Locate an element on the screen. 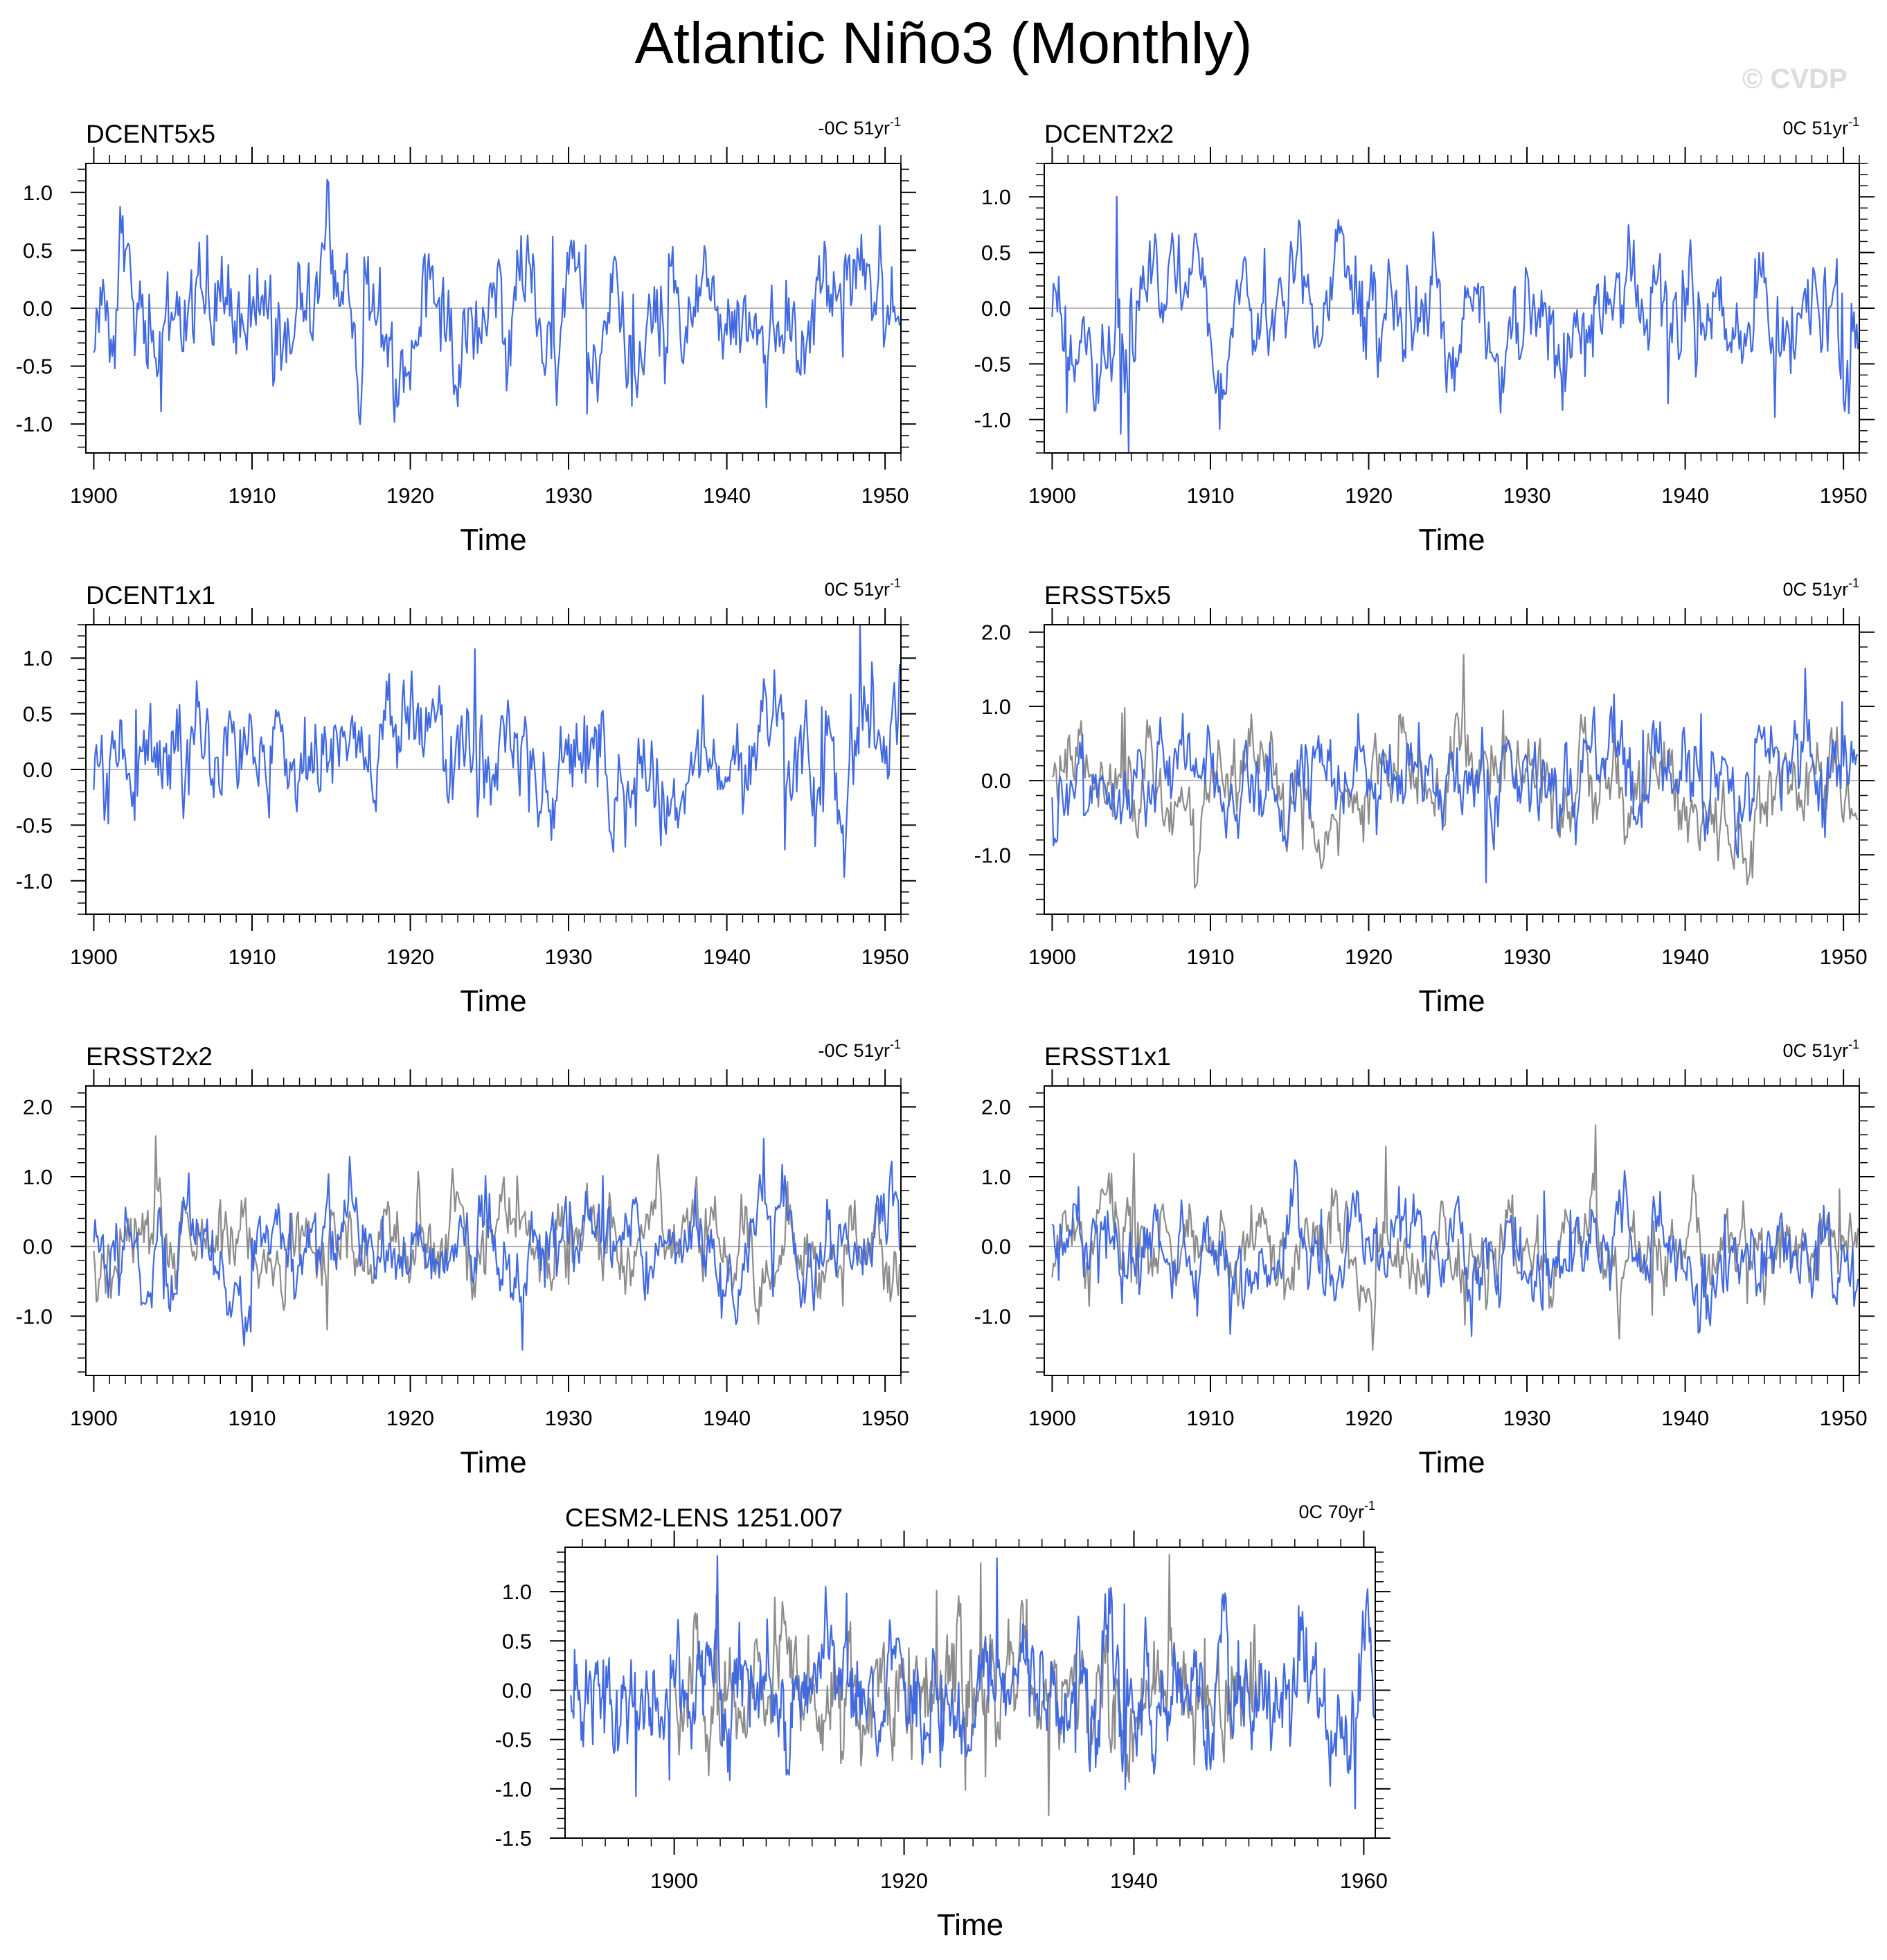  panel-title: CESM2-LENS 1251.007 is located at coordinates (704, 1518).